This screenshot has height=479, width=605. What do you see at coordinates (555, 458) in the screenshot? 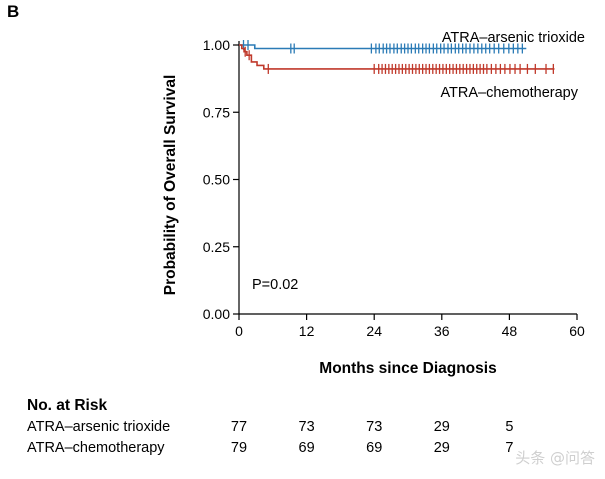
I see `watermark: 头条 @问答` at bounding box center [555, 458].